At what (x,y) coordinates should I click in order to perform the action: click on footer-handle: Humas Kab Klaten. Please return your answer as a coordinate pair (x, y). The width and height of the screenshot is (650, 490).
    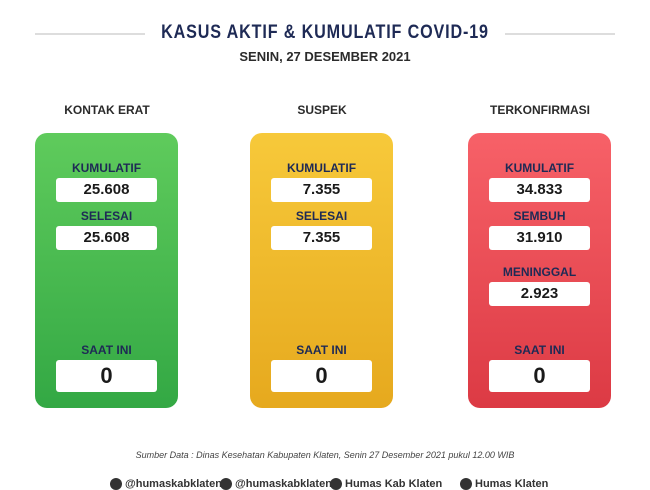
    Looking at the image, I should click on (386, 484).